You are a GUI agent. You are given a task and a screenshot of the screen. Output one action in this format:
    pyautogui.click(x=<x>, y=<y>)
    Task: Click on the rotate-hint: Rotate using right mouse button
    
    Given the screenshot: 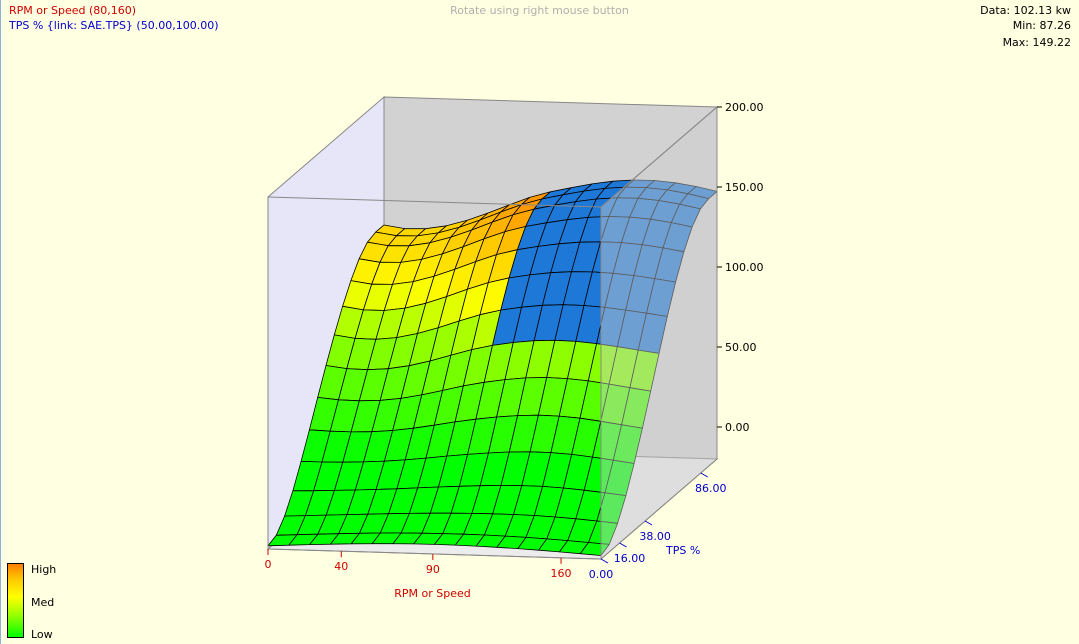 What is the action you would take?
    pyautogui.click(x=539, y=10)
    